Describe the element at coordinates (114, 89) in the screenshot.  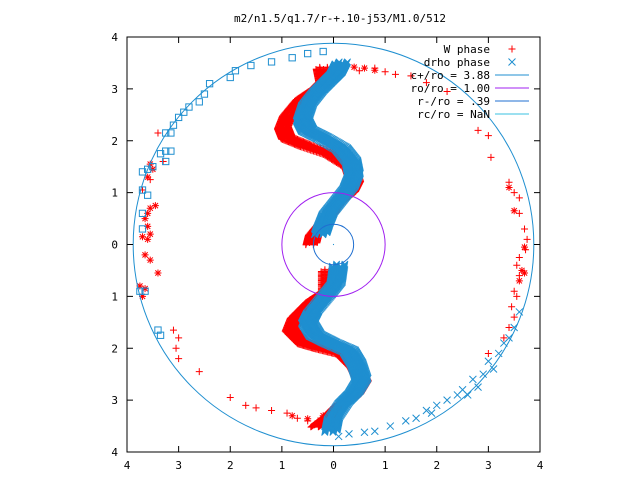
I see `y-tick-label-1: 3` at that location.